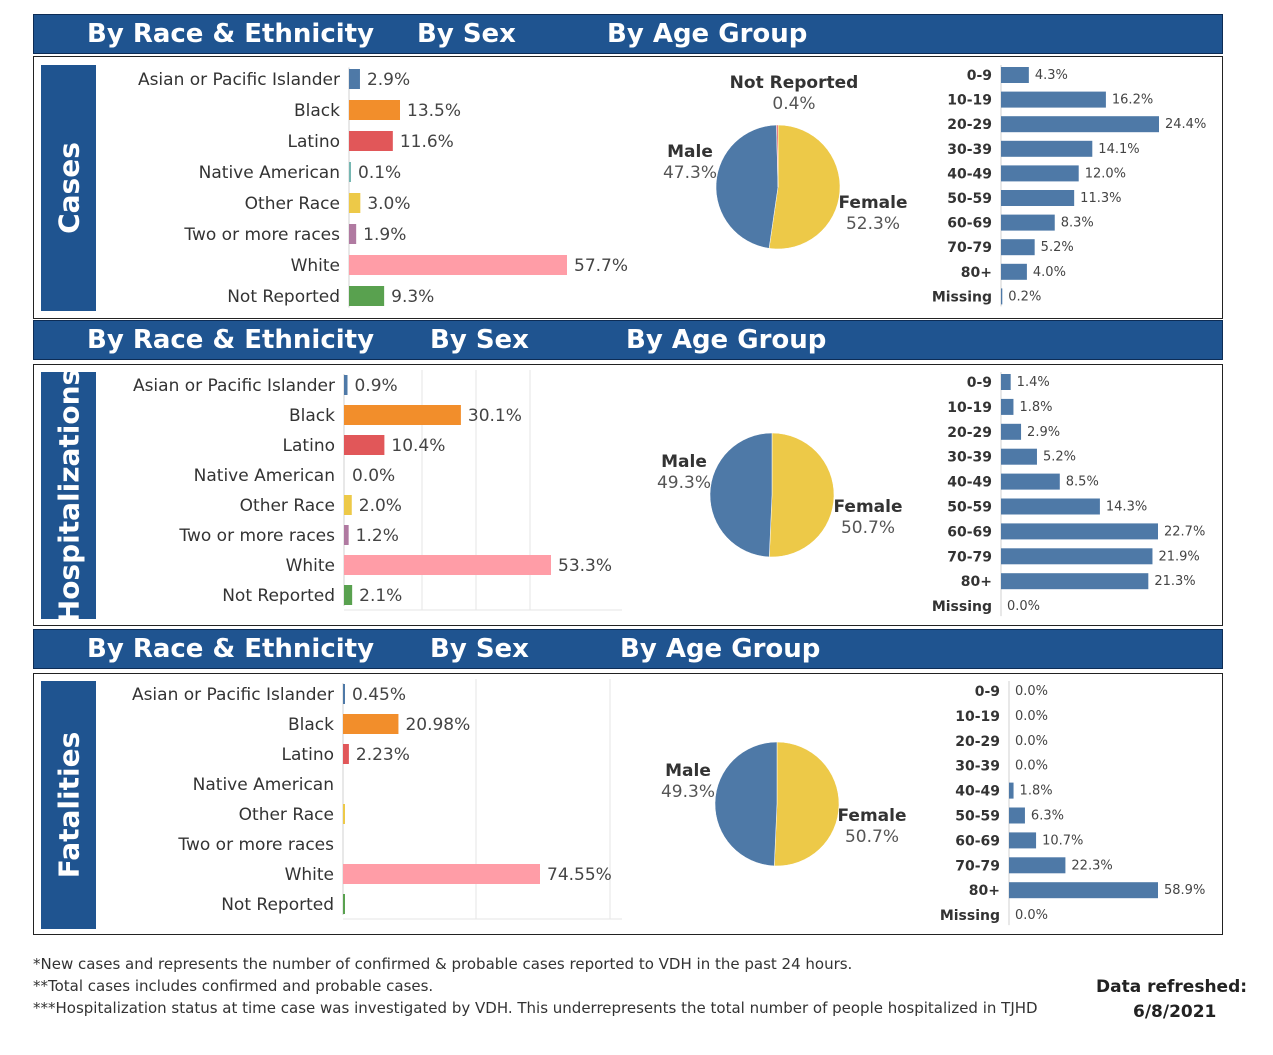 This screenshot has width=1273, height=1055. What do you see at coordinates (969, 483) in the screenshot?
I see `age-category-label: 40-49` at bounding box center [969, 483].